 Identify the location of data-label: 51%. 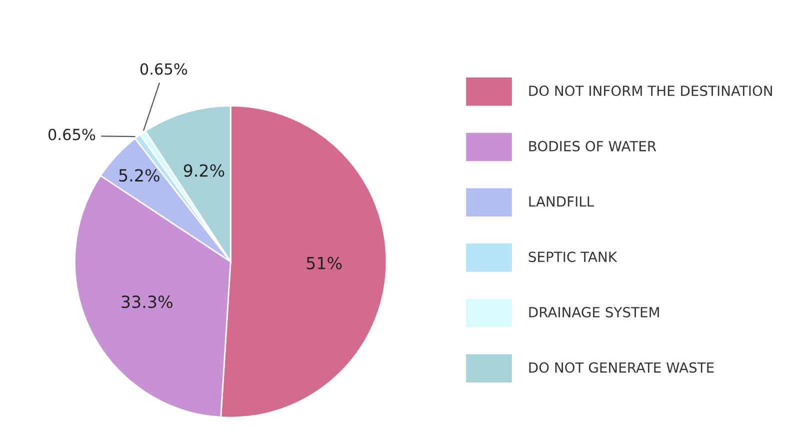
(324, 263).